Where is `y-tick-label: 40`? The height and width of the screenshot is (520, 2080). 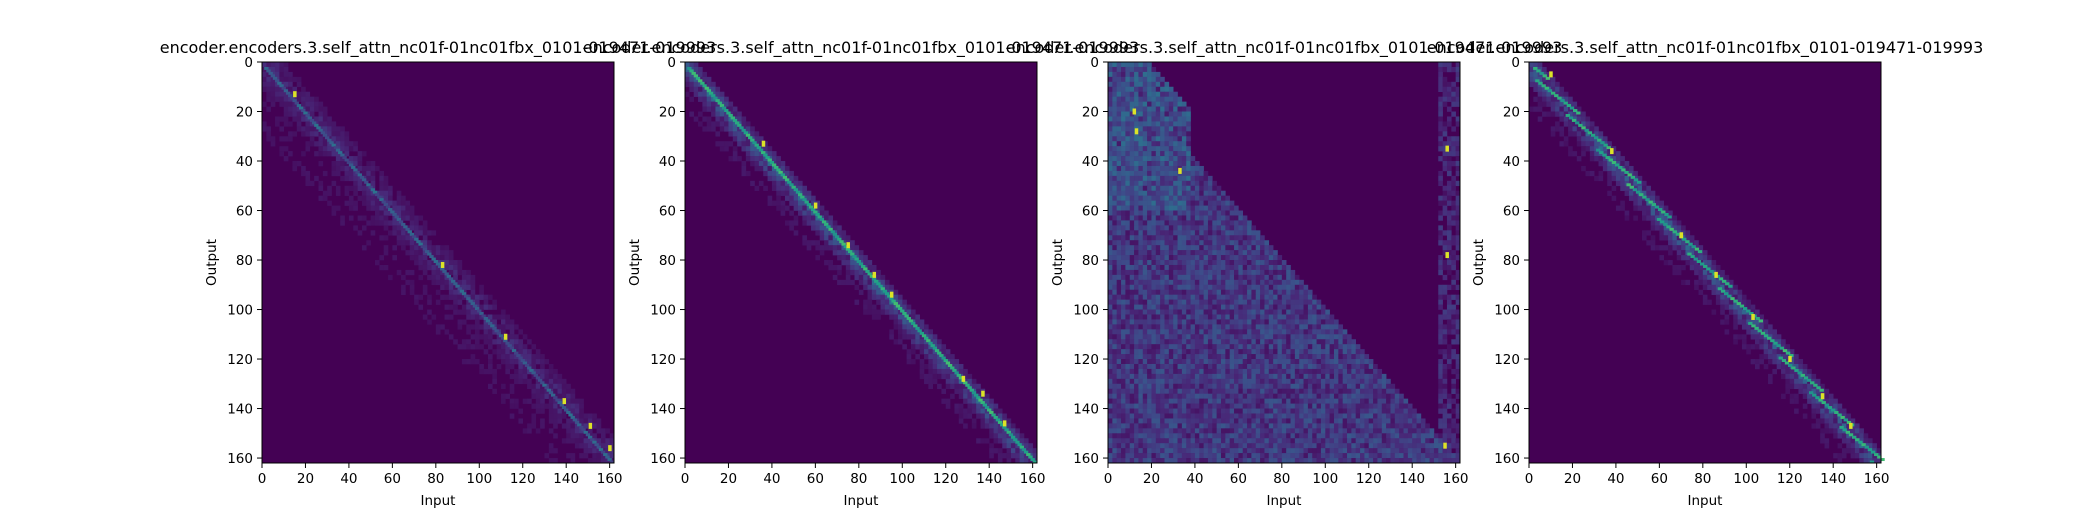 y-tick-label: 40 is located at coordinates (667, 162).